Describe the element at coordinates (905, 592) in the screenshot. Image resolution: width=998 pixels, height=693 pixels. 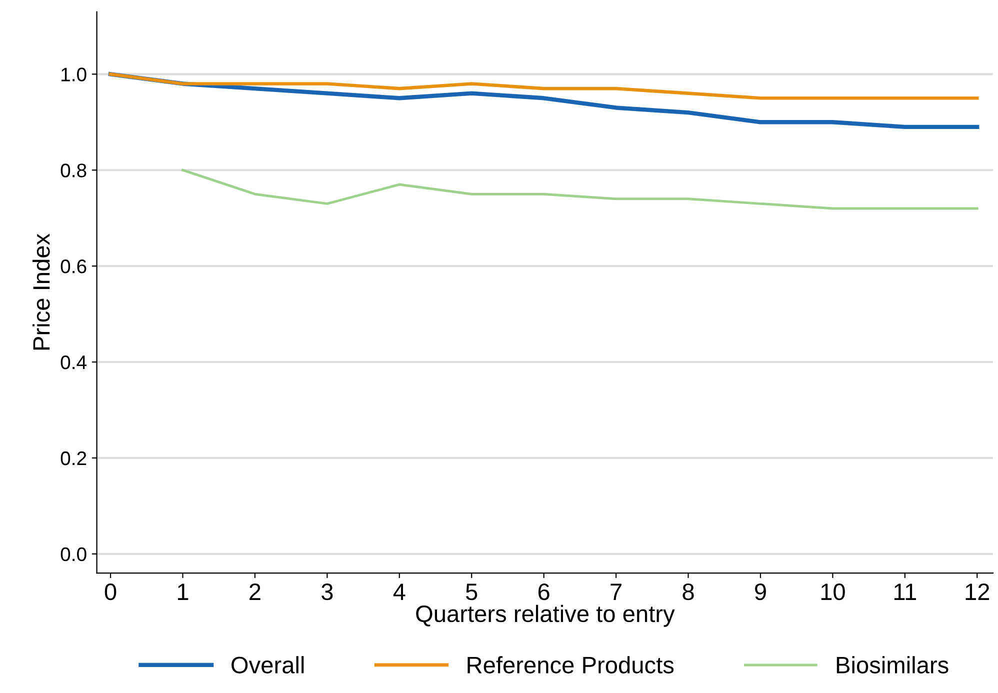
I see `x-tick-label: 11` at that location.